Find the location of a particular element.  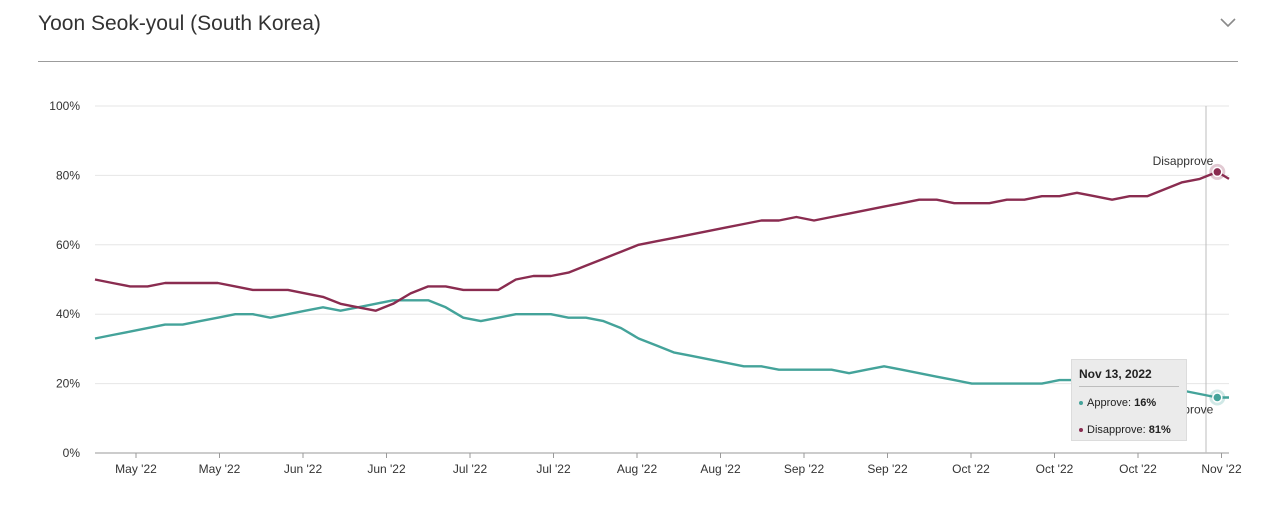

tooltip-divider is located at coordinates (1129, 386).